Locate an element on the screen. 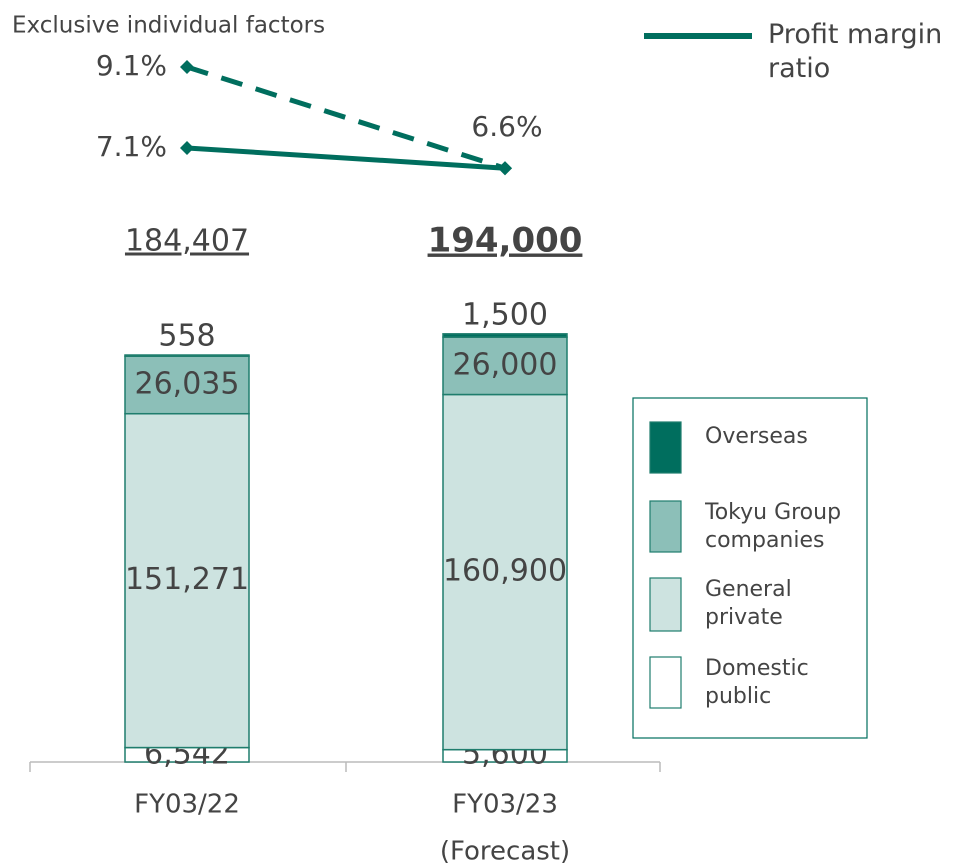  legend-label: Profit margin ratio is located at coordinates (855, 51).